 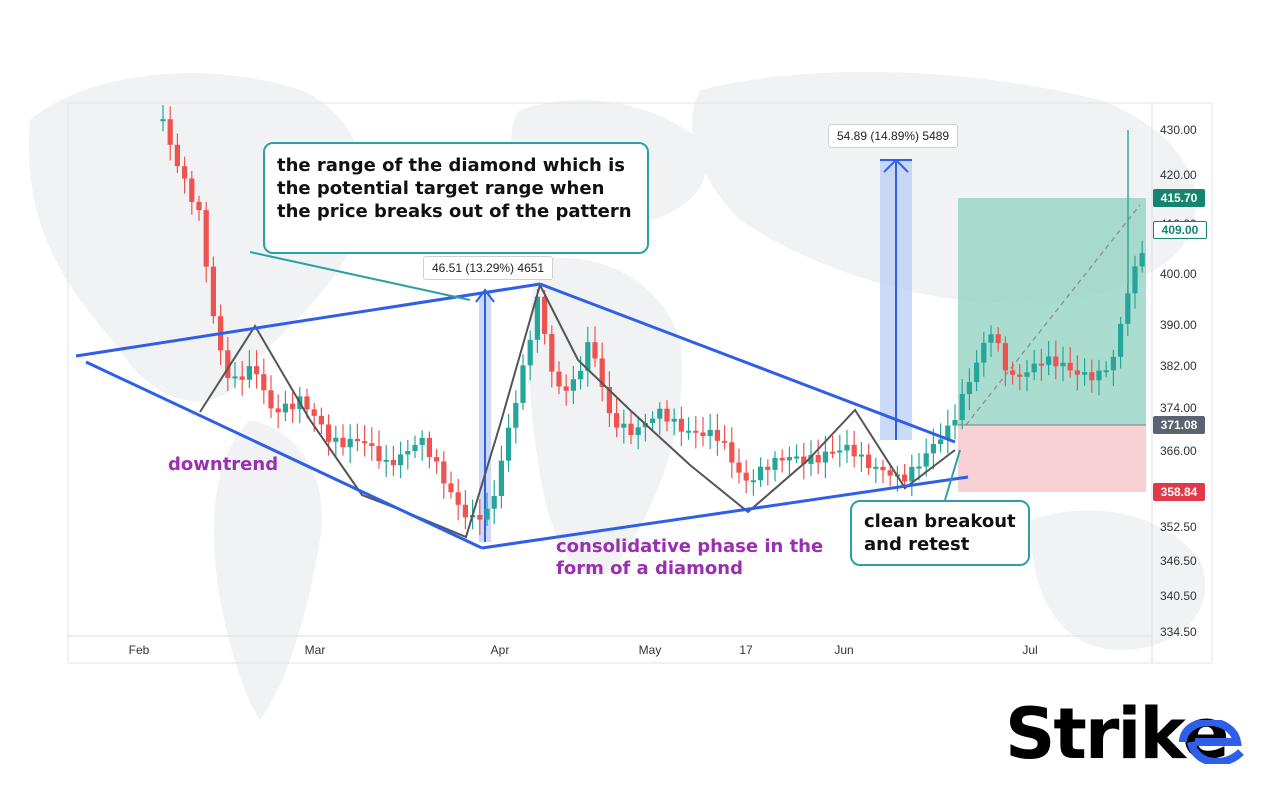 I want to click on x-tick-label: Apr, so click(x=500, y=650).